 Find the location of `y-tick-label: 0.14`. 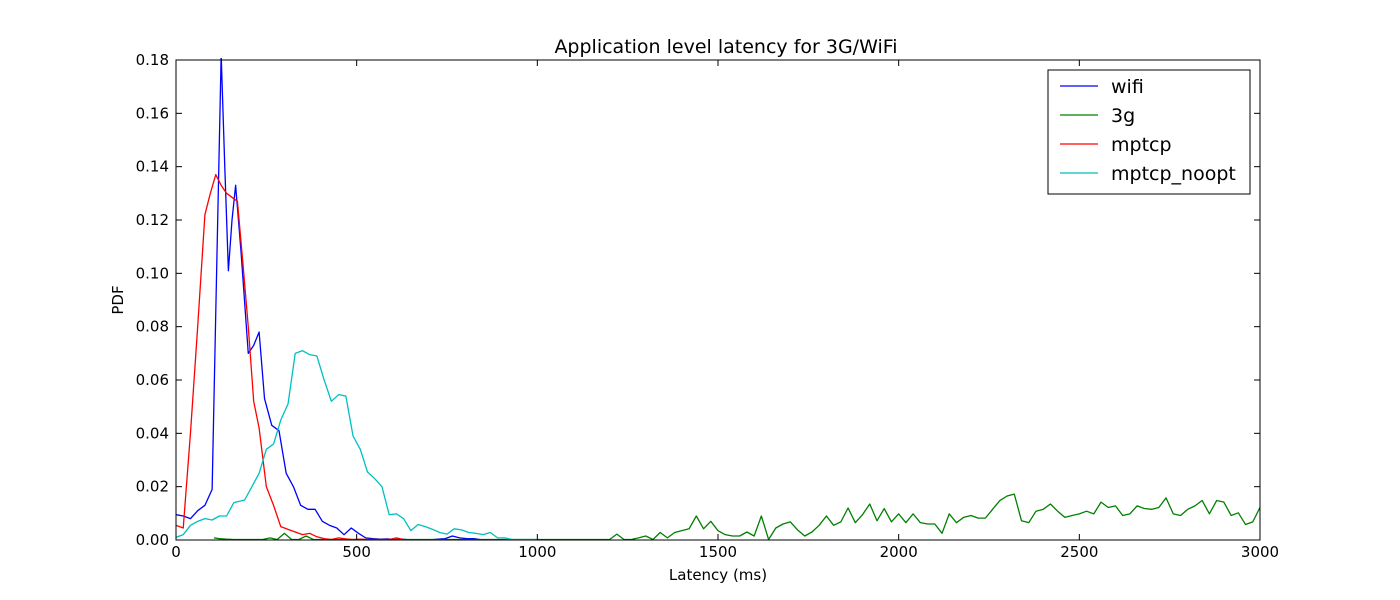

y-tick-label: 0.14 is located at coordinates (152, 167).